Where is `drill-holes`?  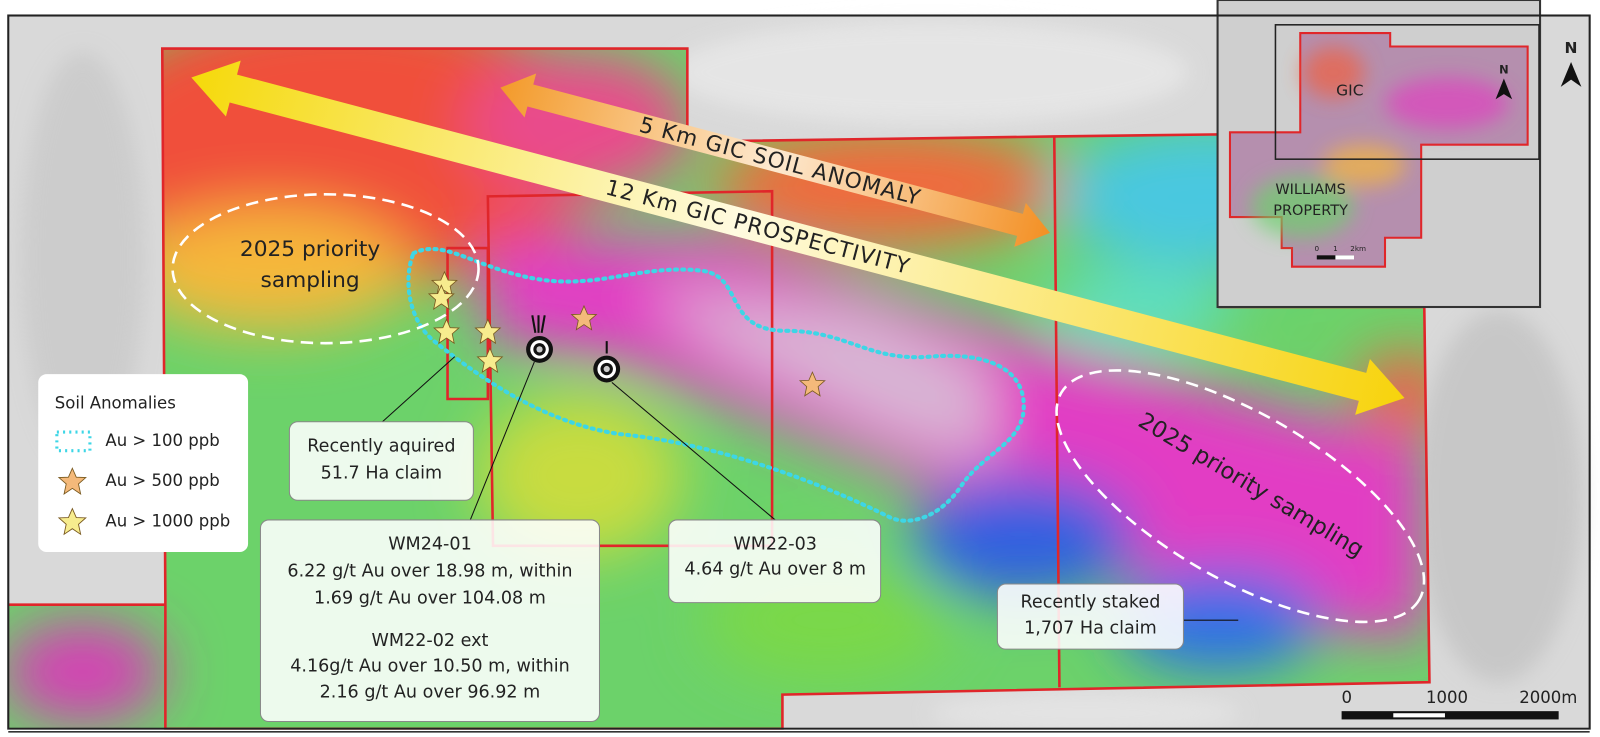
drill-holes is located at coordinates (573, 349).